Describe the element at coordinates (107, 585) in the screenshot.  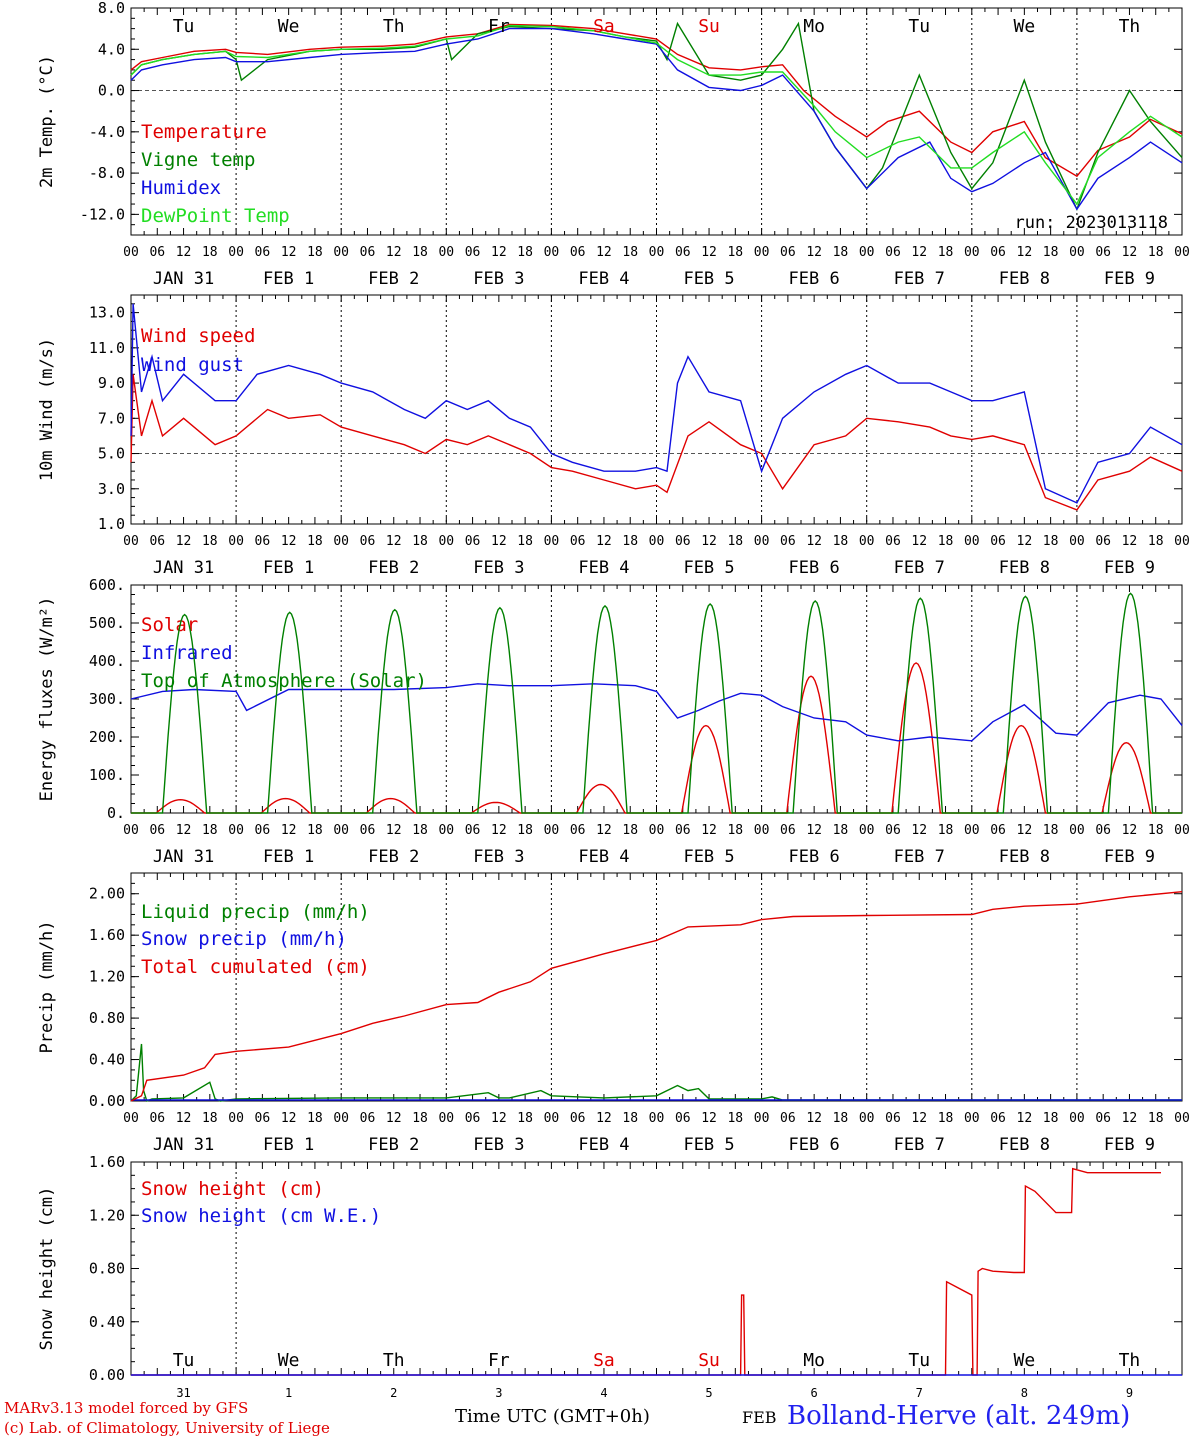
I see `y-tick-label: 600.` at that location.